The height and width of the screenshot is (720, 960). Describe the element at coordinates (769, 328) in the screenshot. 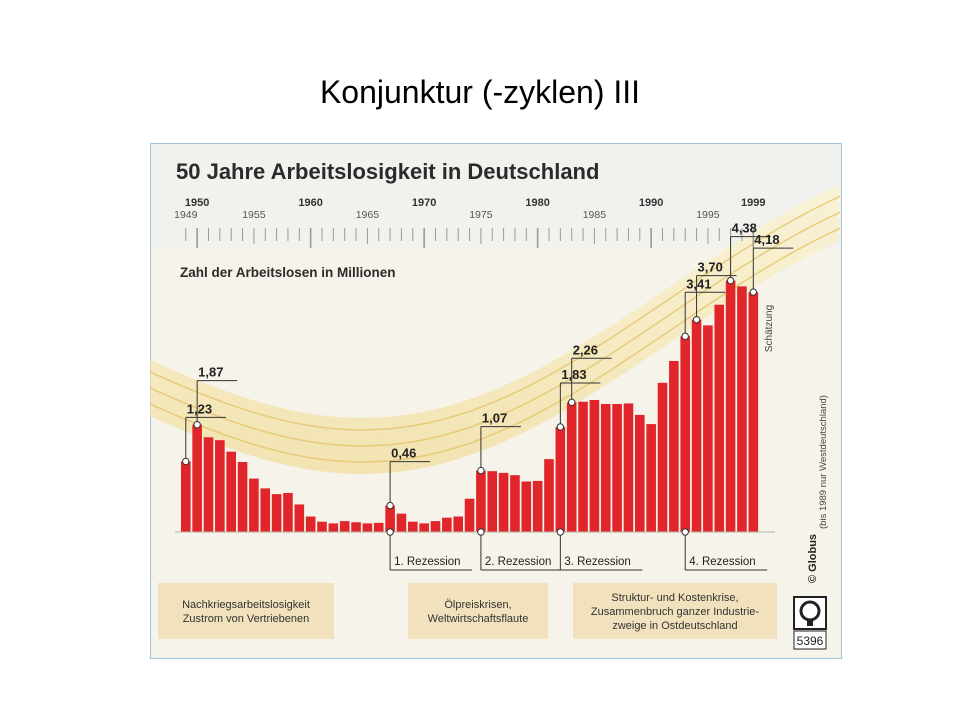

I see `estimate-label: Schätzung` at that location.